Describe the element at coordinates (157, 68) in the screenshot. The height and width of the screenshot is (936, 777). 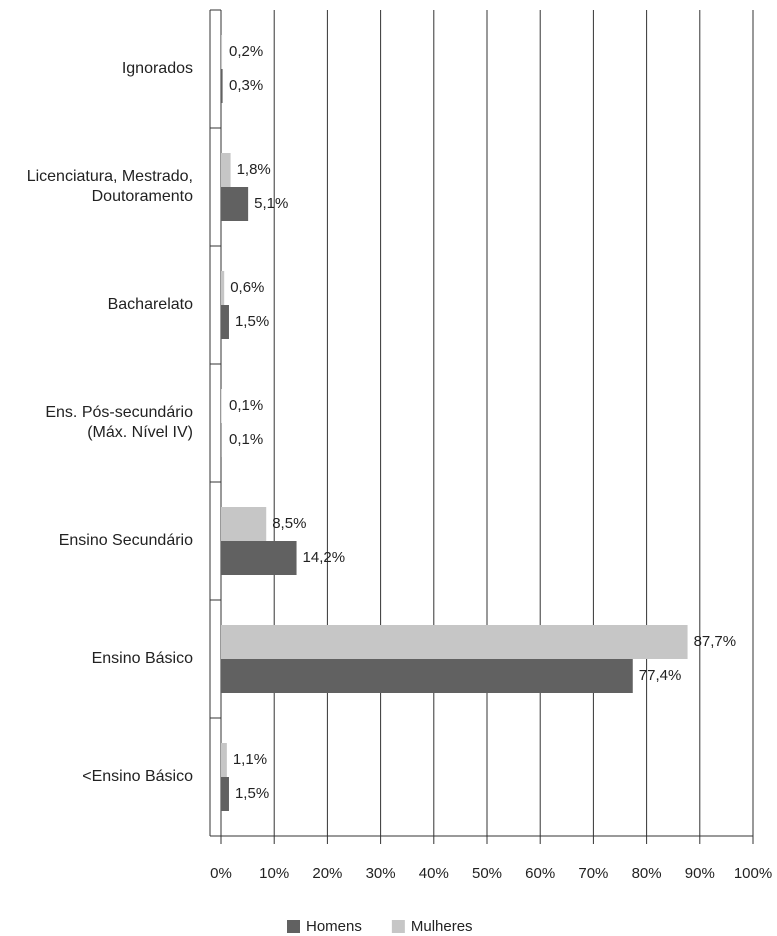
I see `category-label: Ignorados` at that location.